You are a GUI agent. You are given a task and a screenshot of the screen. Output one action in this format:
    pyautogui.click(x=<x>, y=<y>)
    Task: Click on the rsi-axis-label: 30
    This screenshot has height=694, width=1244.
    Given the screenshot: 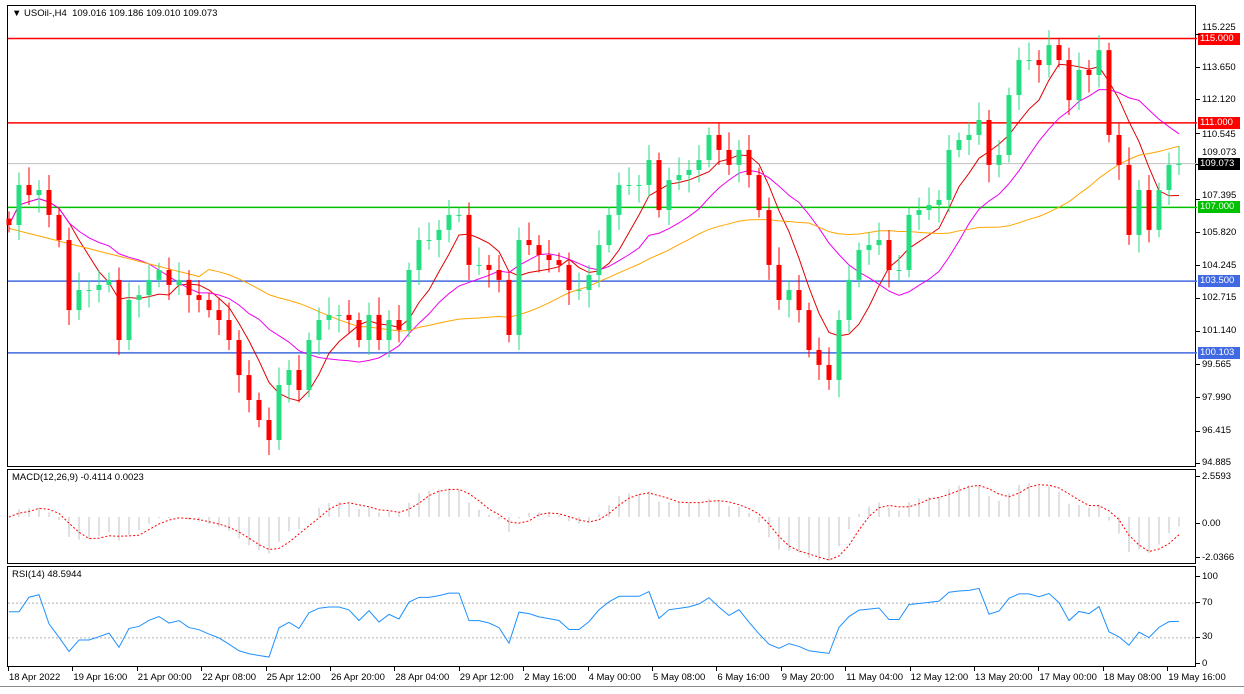 What is the action you would take?
    pyautogui.click(x=1207, y=637)
    